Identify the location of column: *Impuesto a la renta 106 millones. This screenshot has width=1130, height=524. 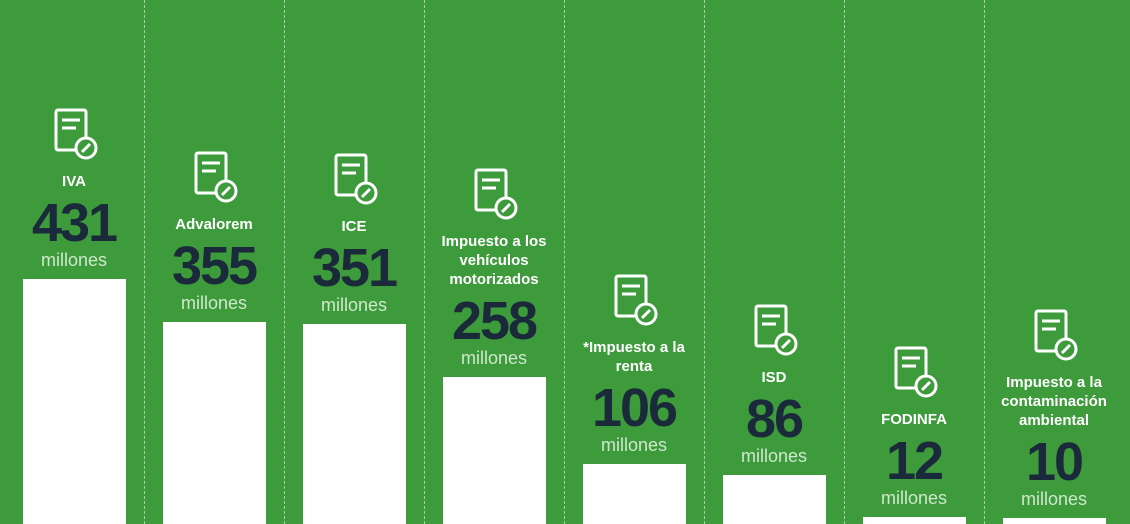
(634, 262).